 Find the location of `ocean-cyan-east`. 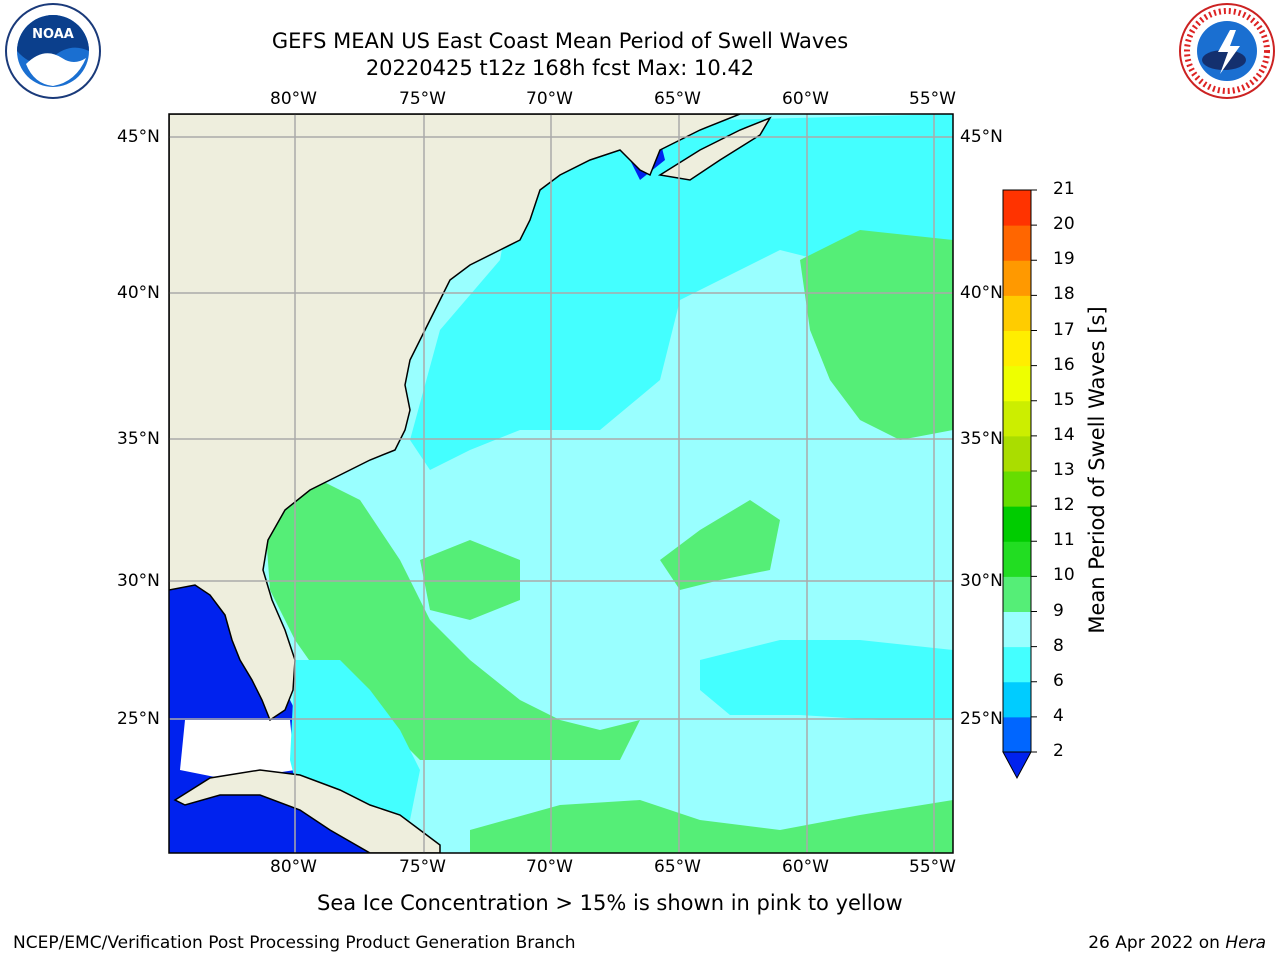

ocean-cyan-east is located at coordinates (826, 680).